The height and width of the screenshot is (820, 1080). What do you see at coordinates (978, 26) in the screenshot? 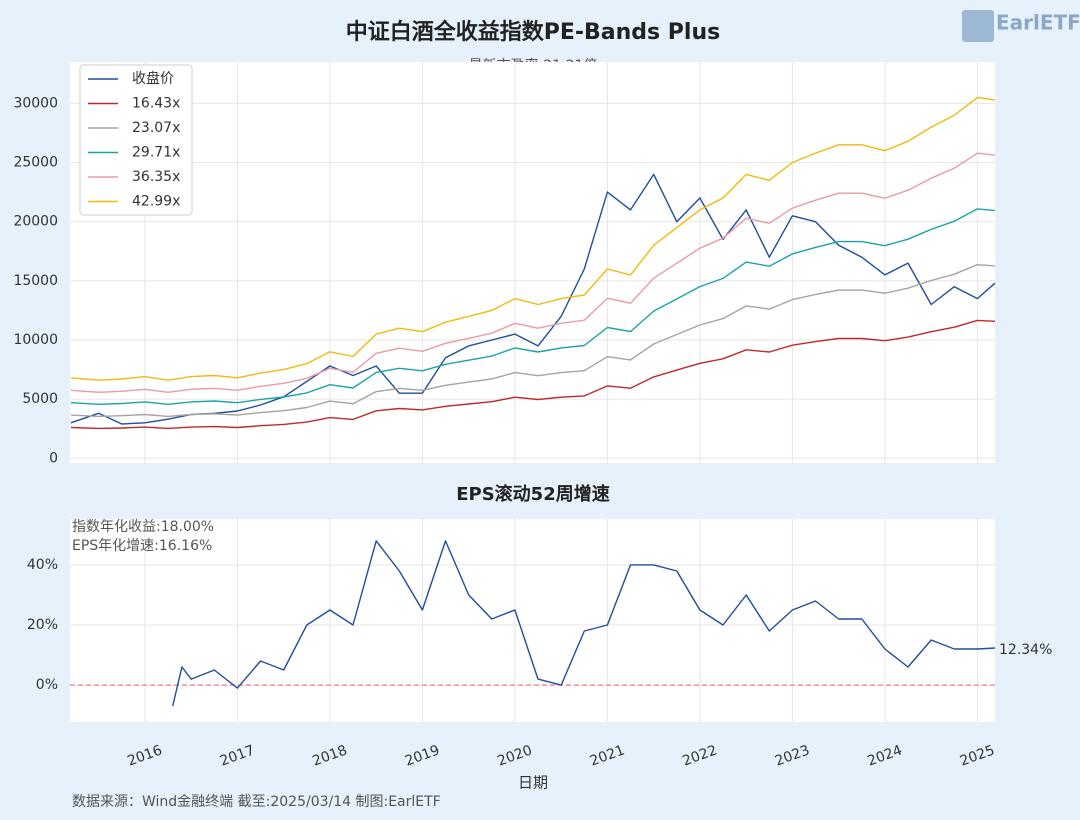
I see `logo-icon` at bounding box center [978, 26].